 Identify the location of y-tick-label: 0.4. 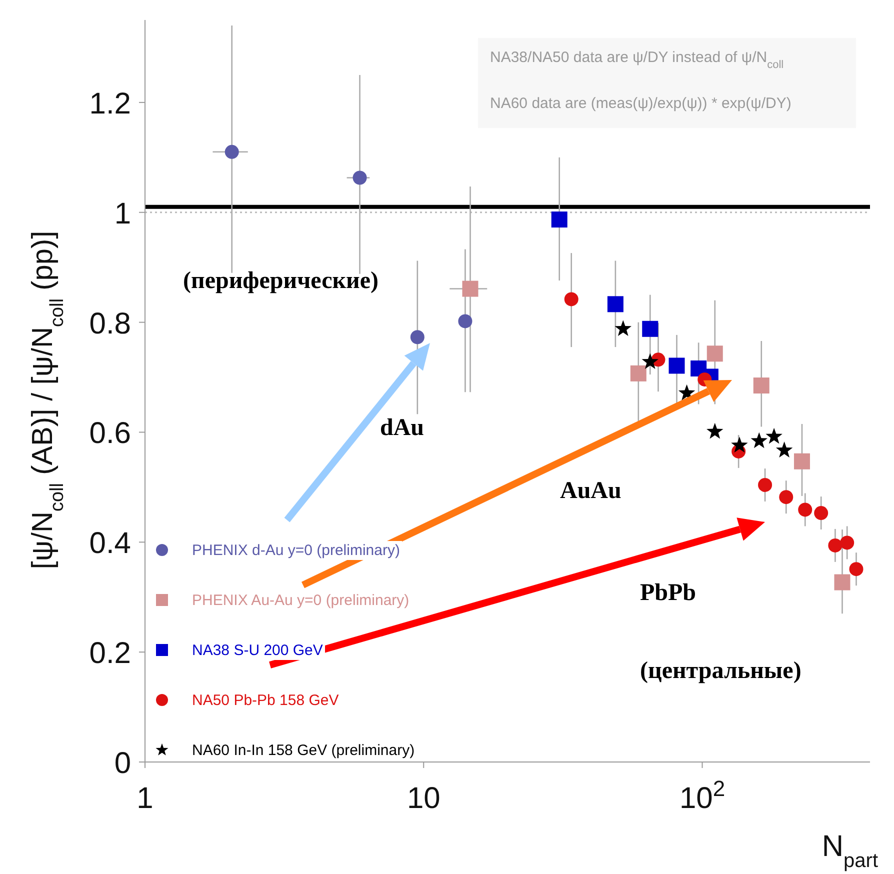
(110, 543).